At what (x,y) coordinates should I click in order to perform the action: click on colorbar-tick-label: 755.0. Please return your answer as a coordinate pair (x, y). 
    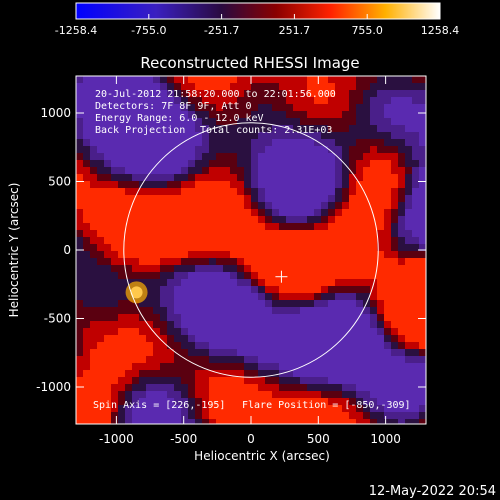
    Looking at the image, I should click on (367, 30).